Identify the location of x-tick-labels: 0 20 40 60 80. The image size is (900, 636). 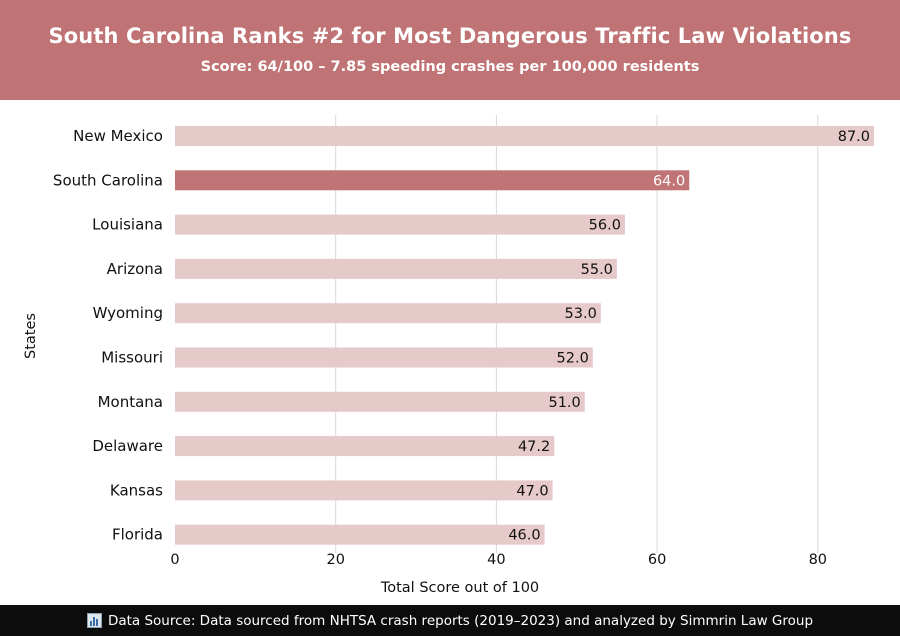
(498, 560).